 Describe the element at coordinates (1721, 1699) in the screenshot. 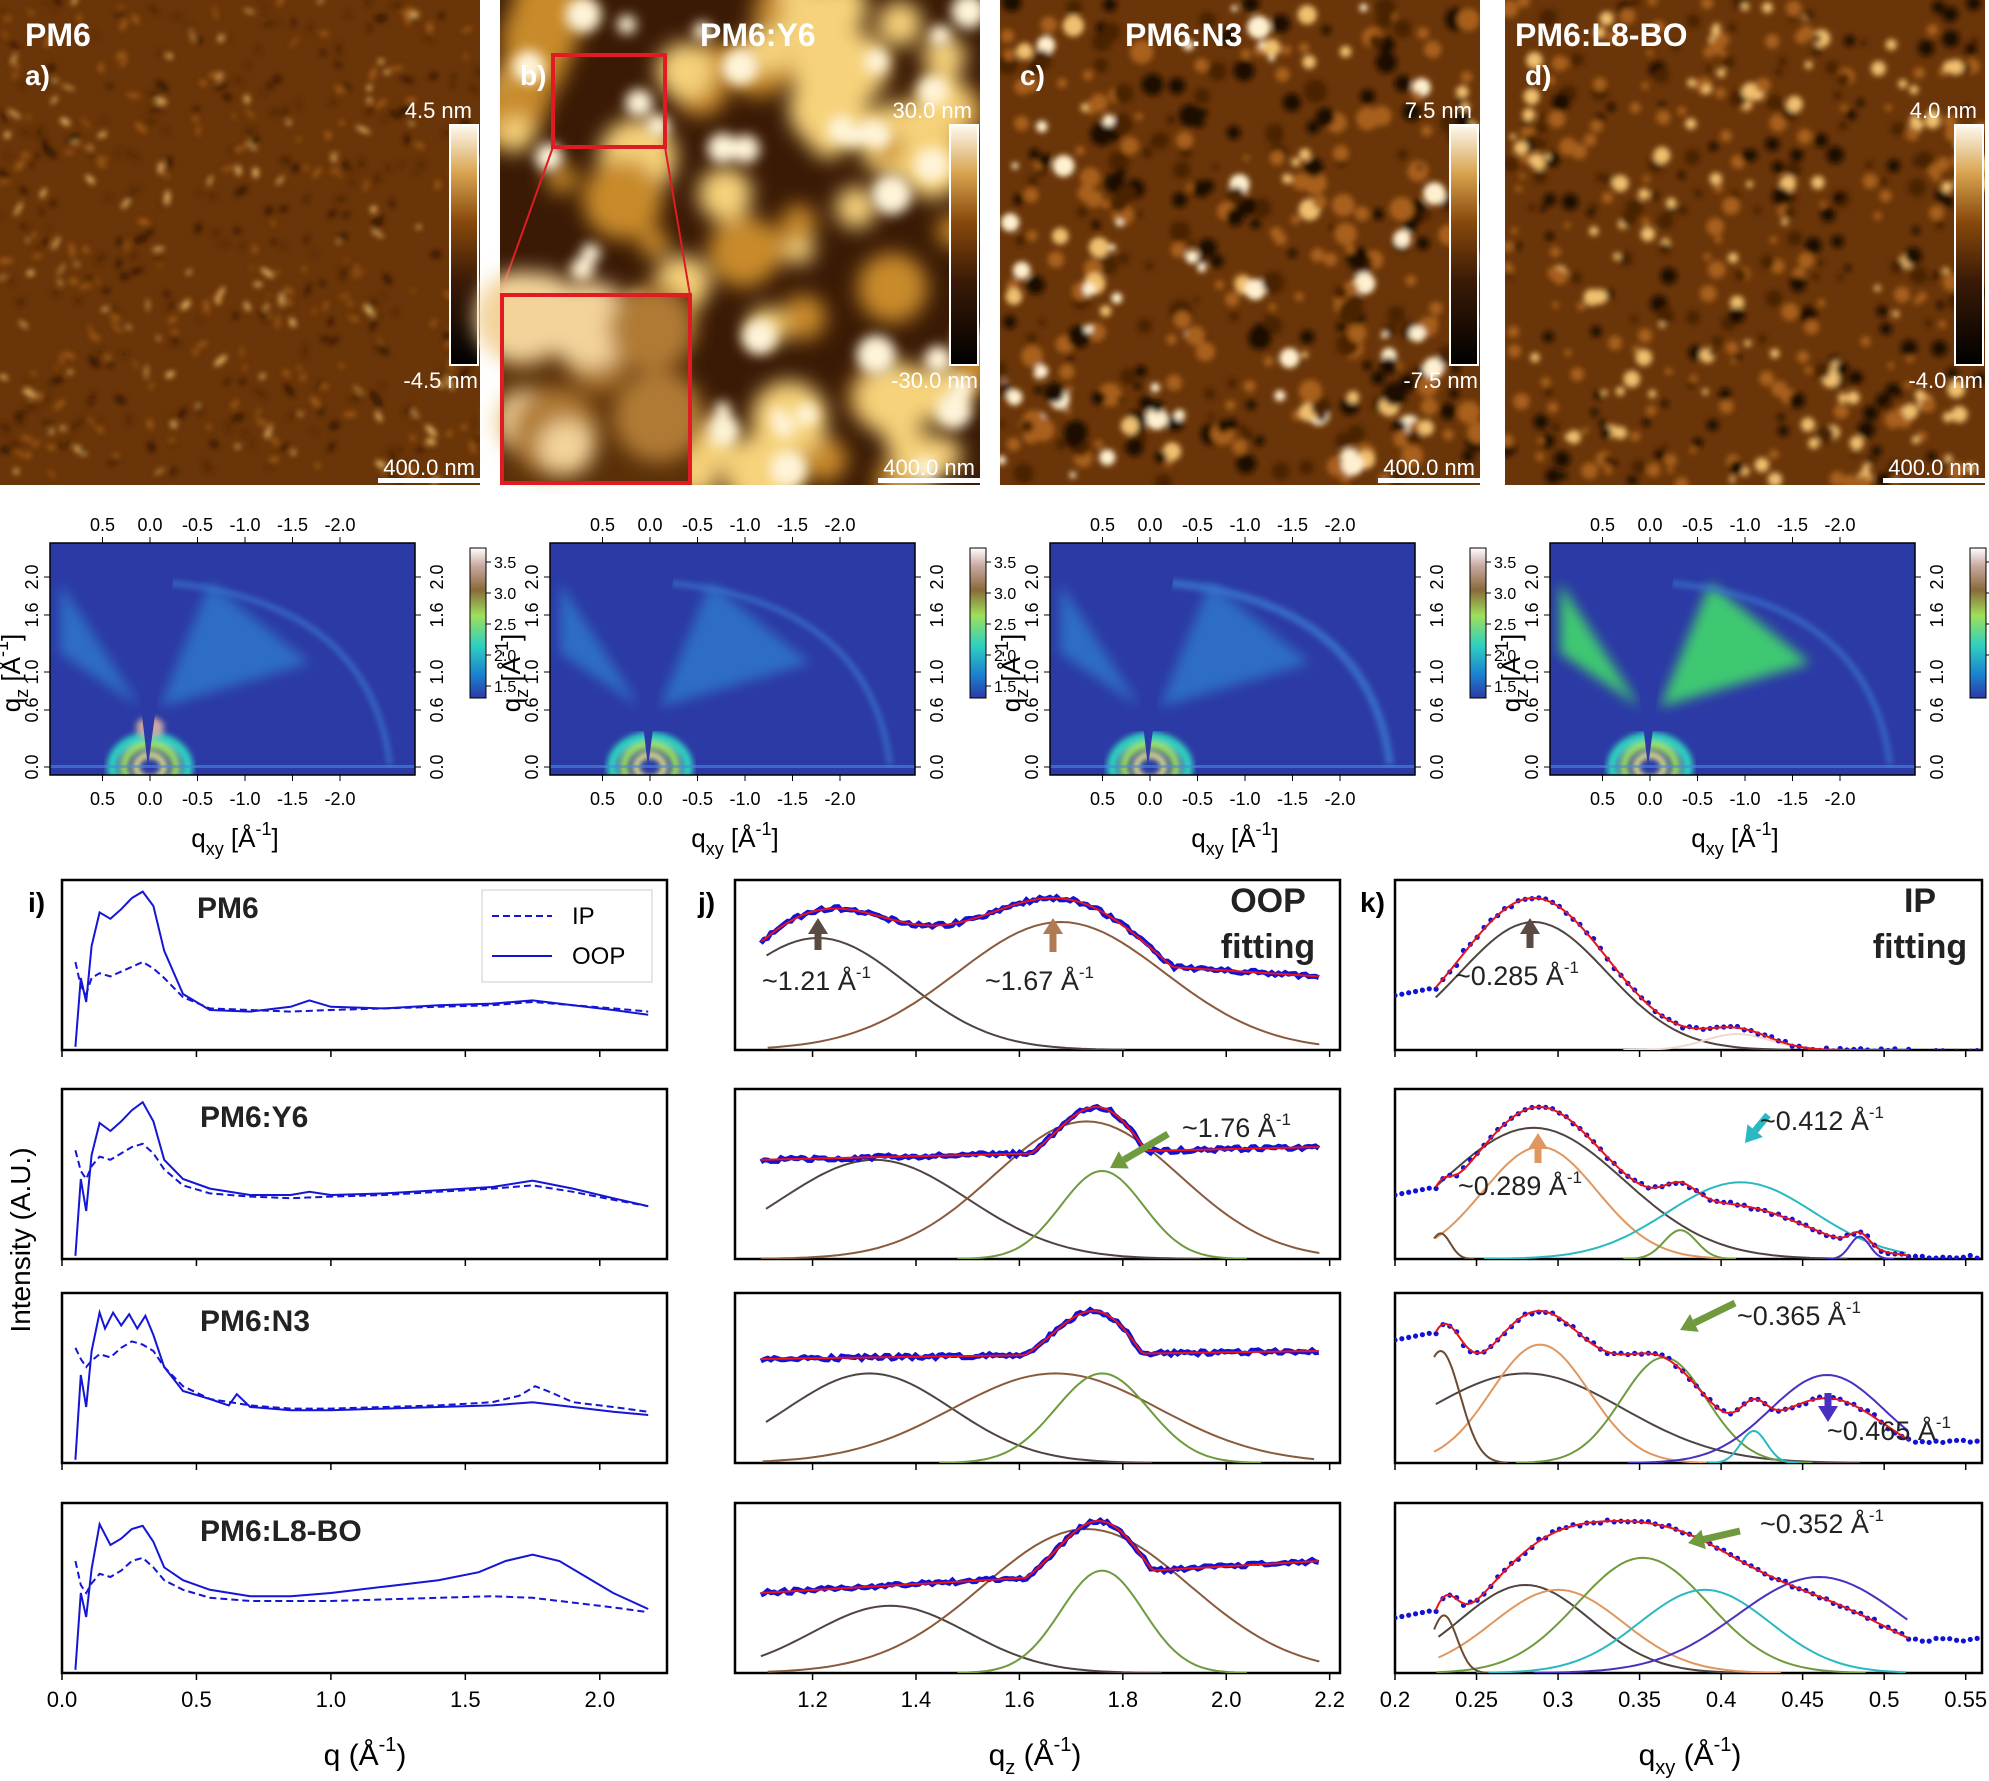

I see `x-tick-label: 0.4` at that location.